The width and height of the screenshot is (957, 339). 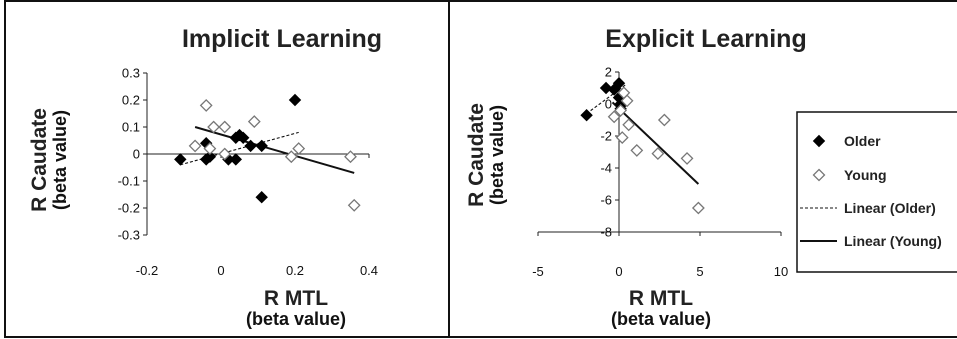 I want to click on xlabel-unit-implicit: (beta value), so click(x=296, y=319).